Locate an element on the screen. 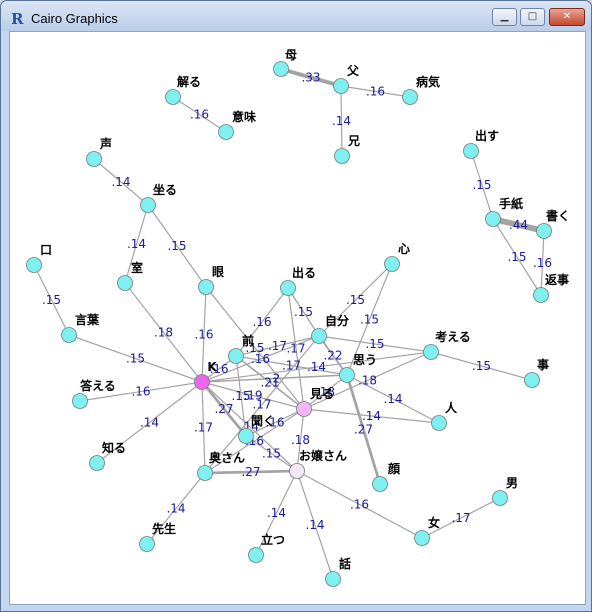  node-shitsu: 室 is located at coordinates (130, 275).